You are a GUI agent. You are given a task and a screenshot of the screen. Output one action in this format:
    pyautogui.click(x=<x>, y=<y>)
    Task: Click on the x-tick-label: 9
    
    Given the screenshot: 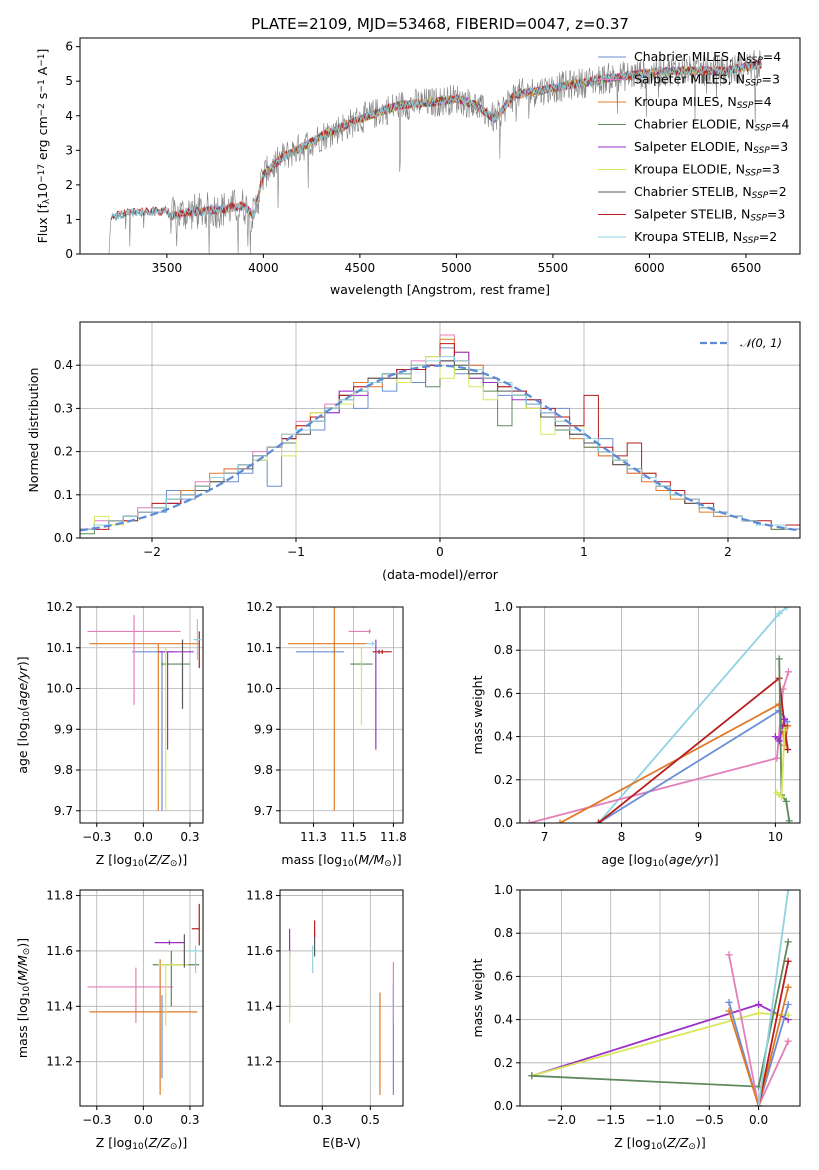 What is the action you would take?
    pyautogui.click(x=699, y=837)
    